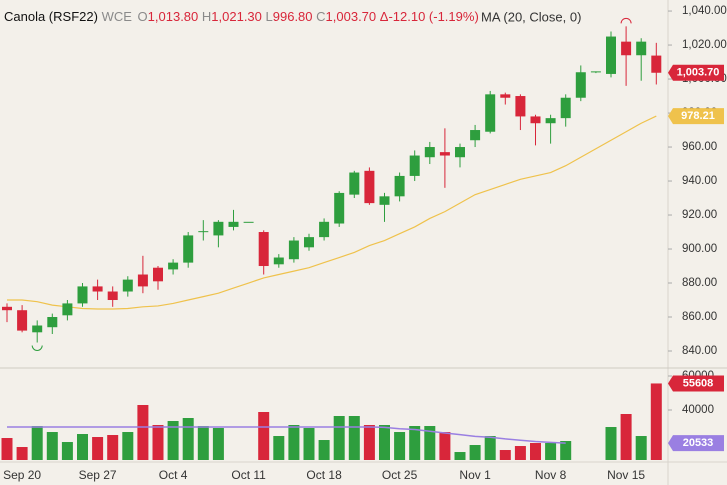  Describe the element at coordinates (324, 475) in the screenshot. I see `x-tick-label: Oct 18` at that location.